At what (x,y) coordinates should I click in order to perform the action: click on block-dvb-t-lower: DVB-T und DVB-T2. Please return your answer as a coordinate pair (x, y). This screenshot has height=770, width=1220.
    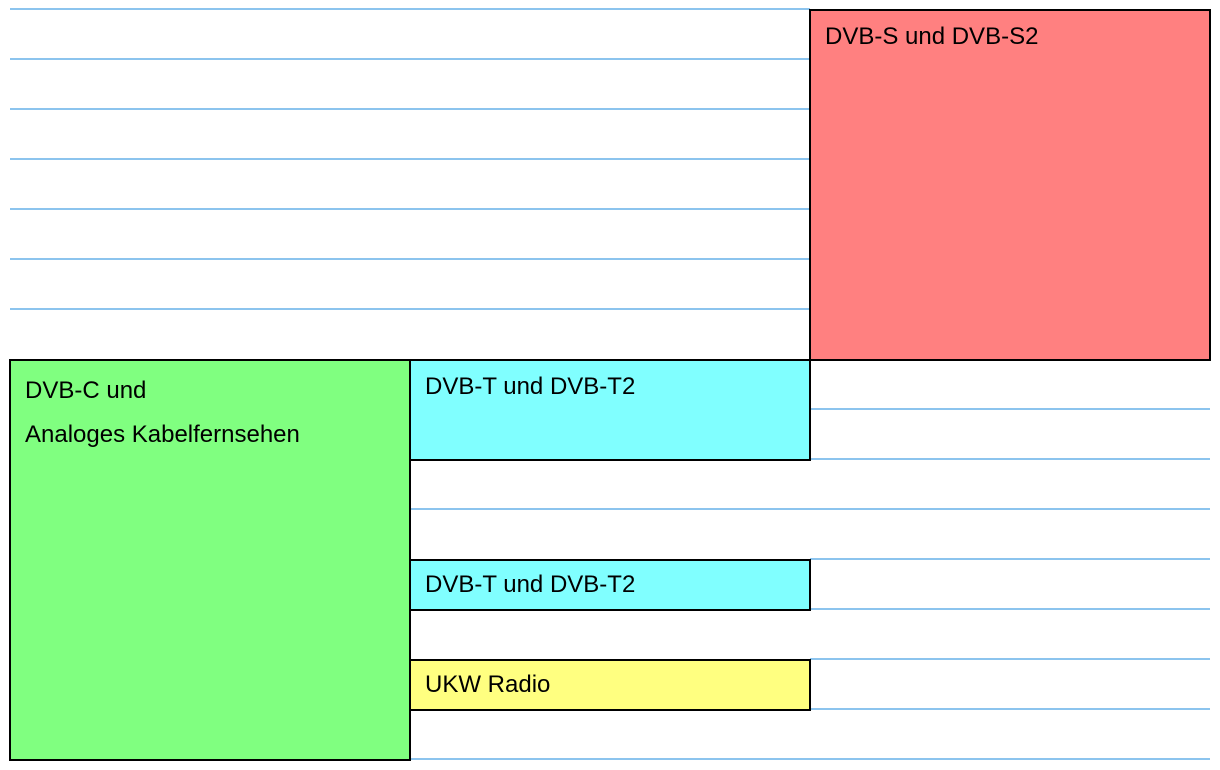
    Looking at the image, I should click on (610, 585).